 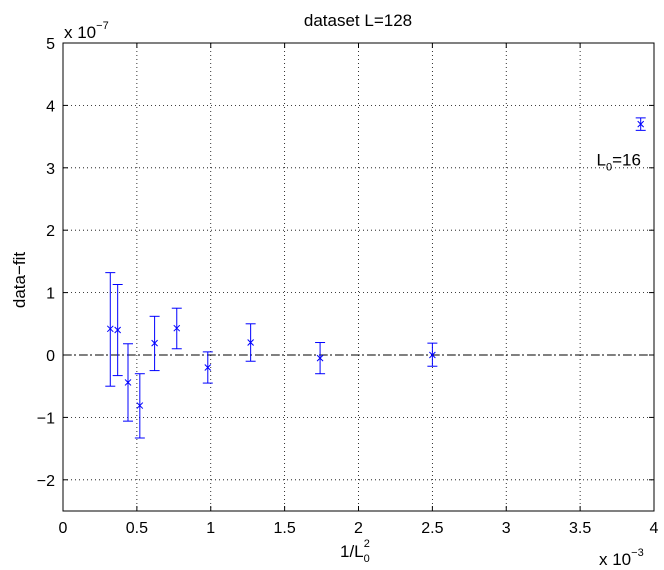 I want to click on y-tick-label: 5, so click(x=50, y=44).